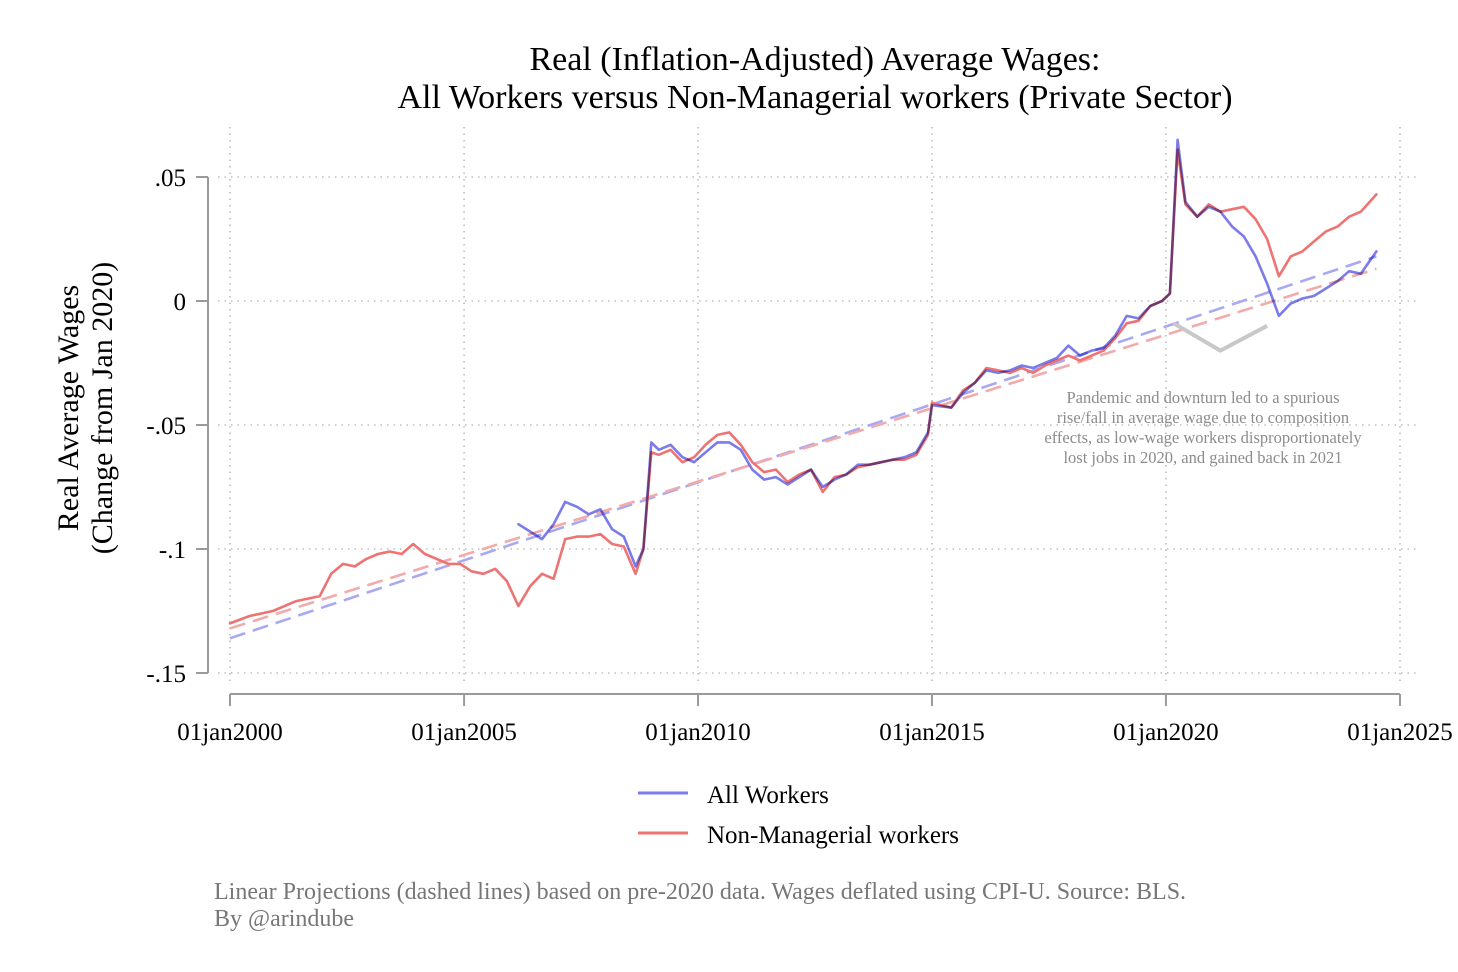 The image size is (1458, 972). I want to click on y-tick-label: -.05, so click(166, 426).